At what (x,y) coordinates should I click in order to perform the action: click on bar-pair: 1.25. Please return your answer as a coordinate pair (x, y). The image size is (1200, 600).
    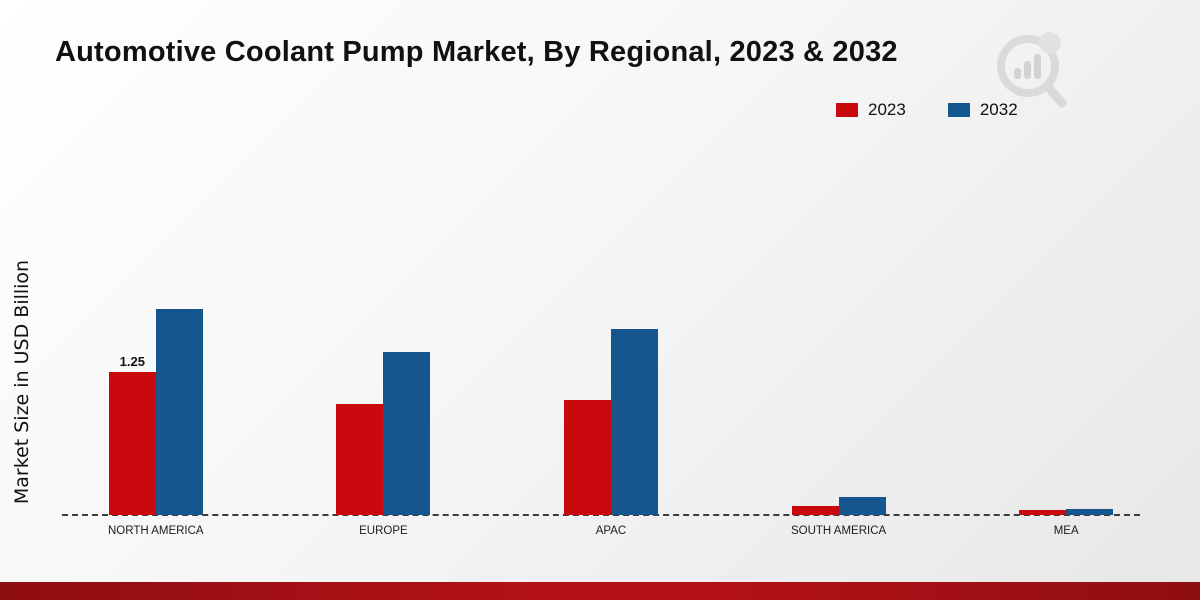
    Looking at the image, I should click on (155, 412).